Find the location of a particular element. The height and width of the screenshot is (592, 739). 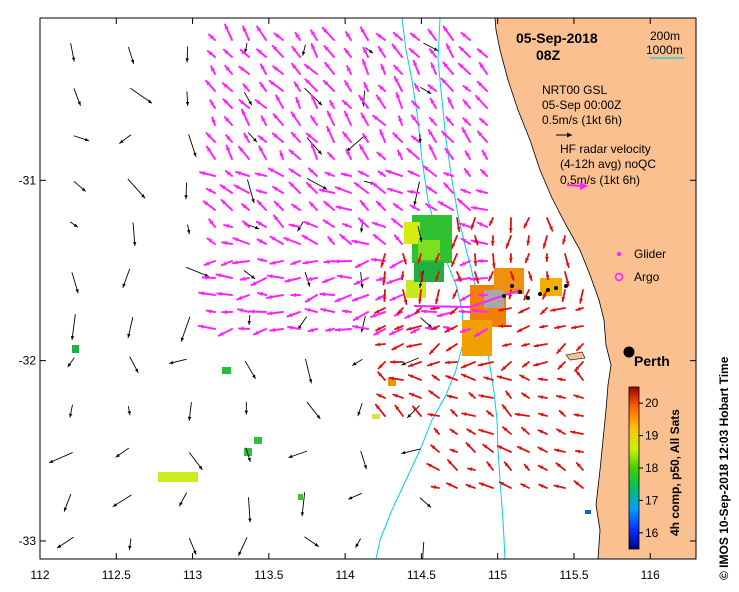

colorbar-tick-label: 17 is located at coordinates (652, 500).